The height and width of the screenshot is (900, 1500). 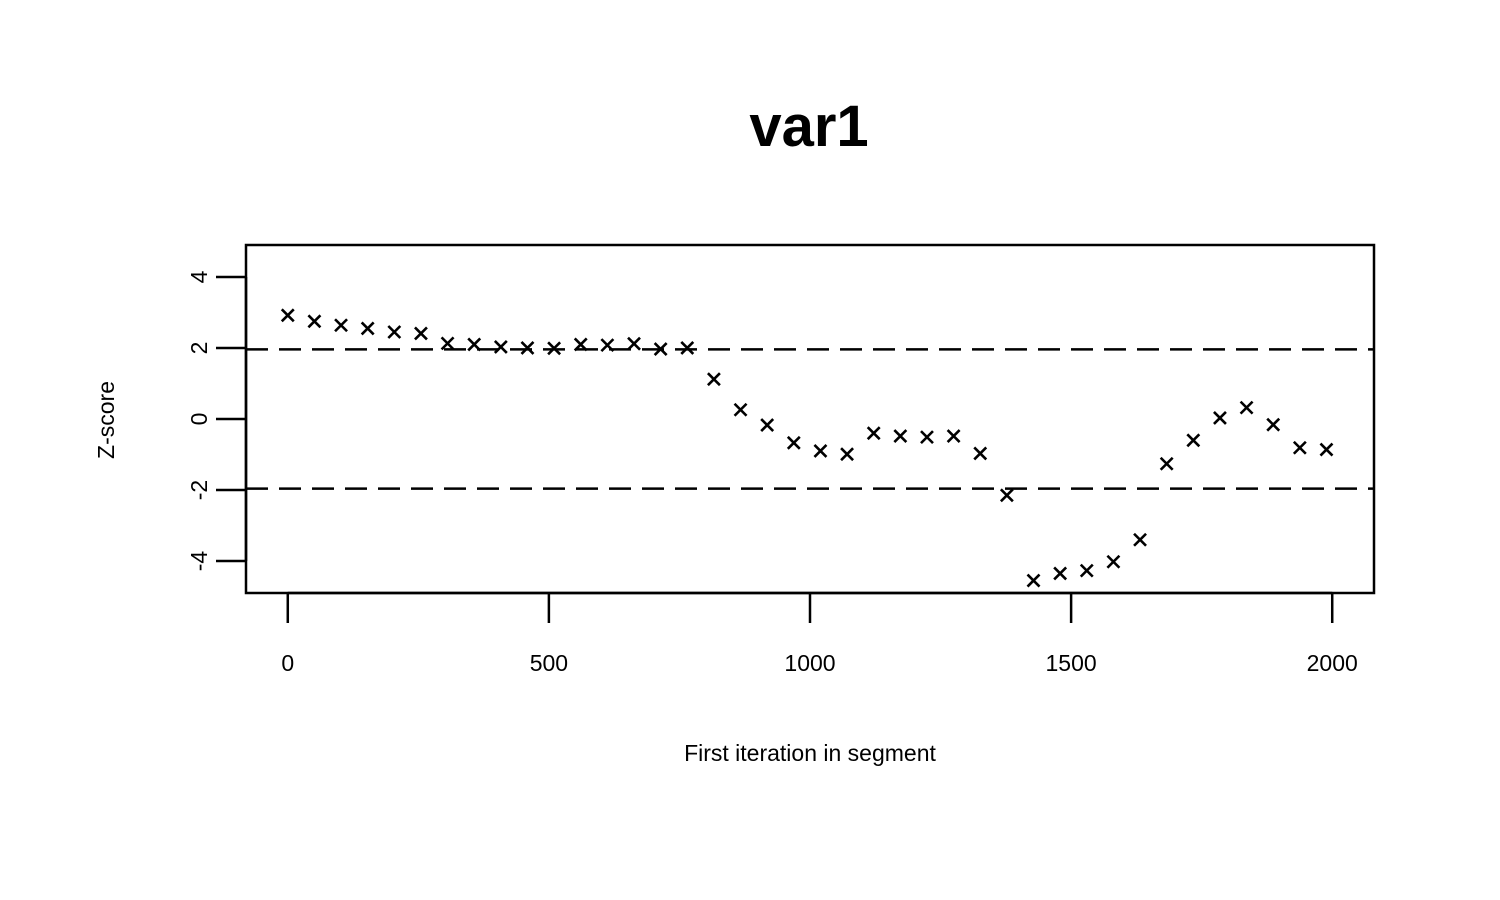 What do you see at coordinates (199, 419) in the screenshot?
I see `y-tick-label-2: 0` at bounding box center [199, 419].